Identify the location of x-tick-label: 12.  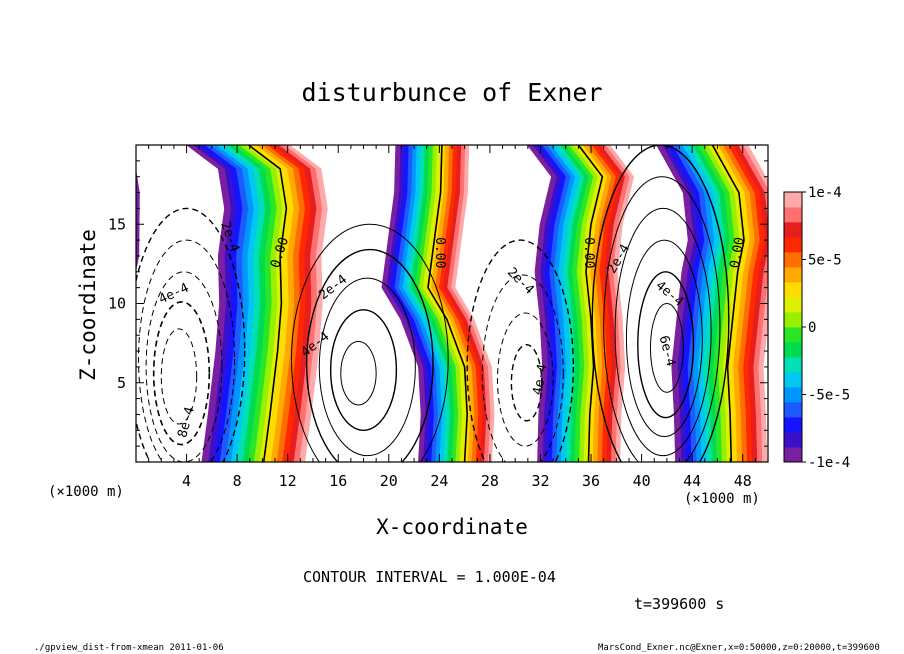
(288, 481).